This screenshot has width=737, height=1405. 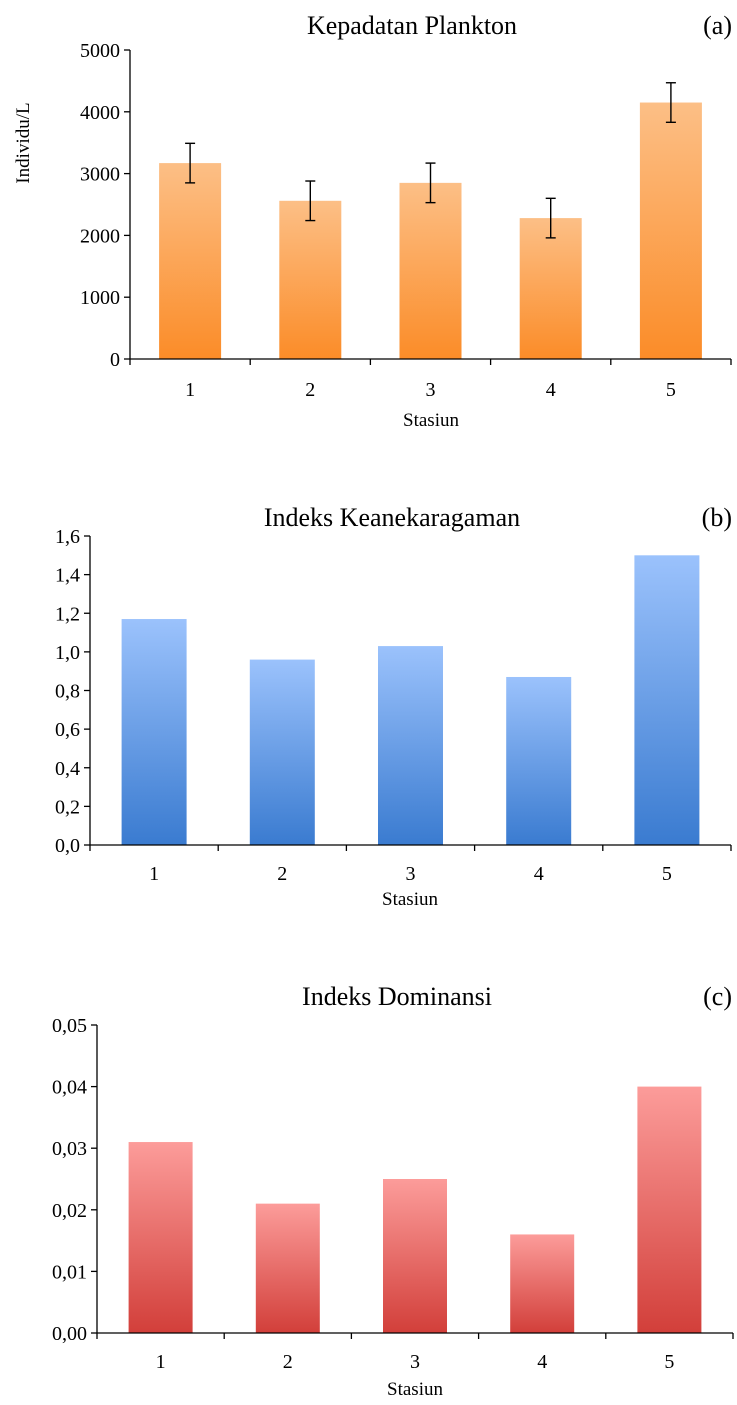 What do you see at coordinates (411, 874) in the screenshot?
I see `x-tick-label-b-3: 3` at bounding box center [411, 874].